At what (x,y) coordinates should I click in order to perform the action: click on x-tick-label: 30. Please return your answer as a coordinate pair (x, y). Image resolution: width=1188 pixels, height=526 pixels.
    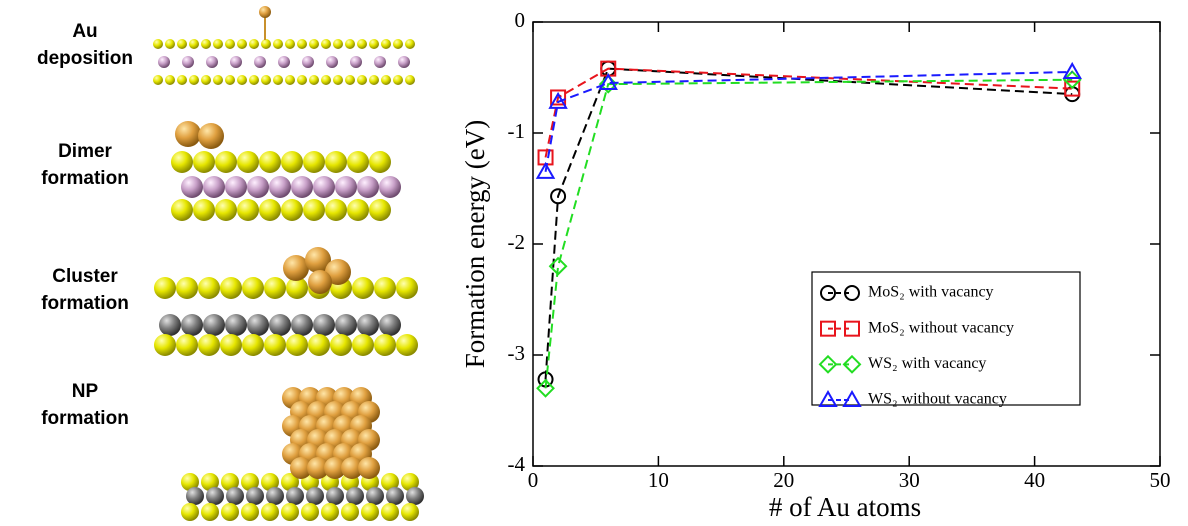
    Looking at the image, I should click on (909, 480).